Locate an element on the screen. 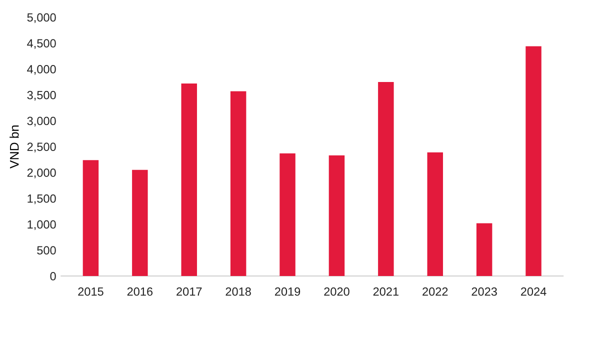 The height and width of the screenshot is (345, 612). y-tick-label: 4,500 is located at coordinates (41, 44).